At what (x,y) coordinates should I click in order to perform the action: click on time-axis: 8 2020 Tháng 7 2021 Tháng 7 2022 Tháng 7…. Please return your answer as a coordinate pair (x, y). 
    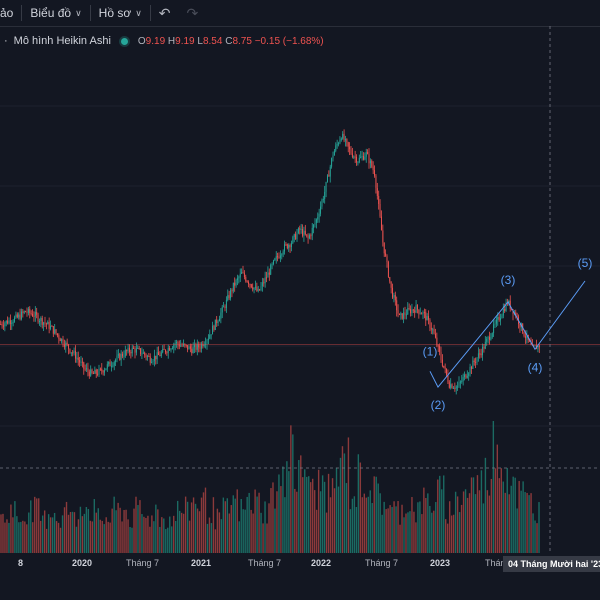
    Looking at the image, I should click on (300, 564).